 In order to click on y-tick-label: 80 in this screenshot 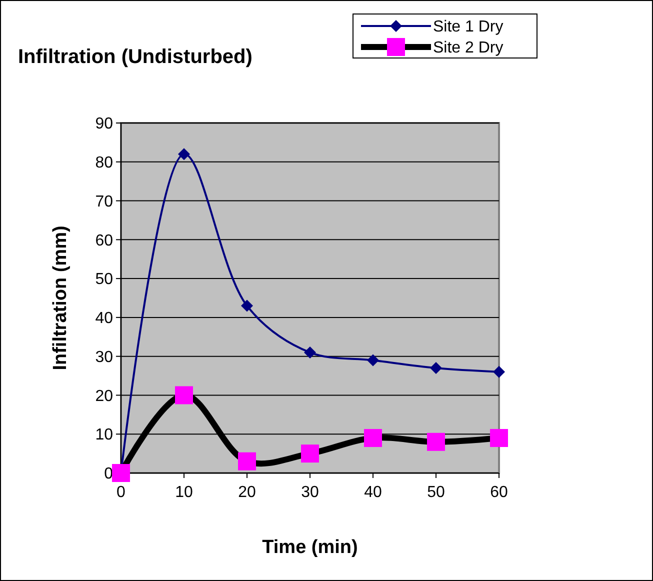, I will do `click(104, 163)`.